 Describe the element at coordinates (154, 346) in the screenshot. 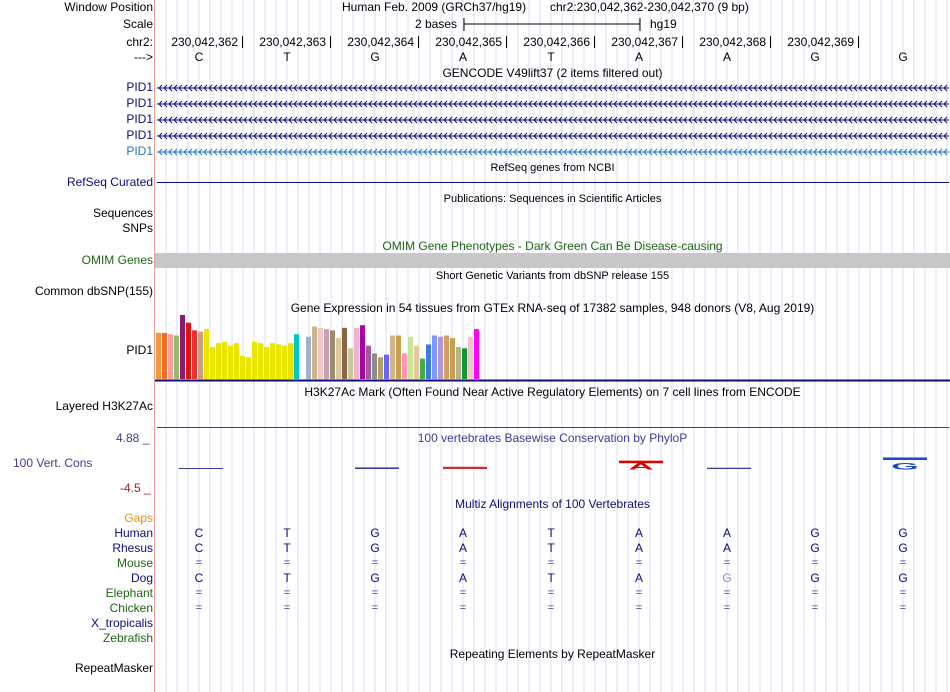

I see `label-separator` at that location.